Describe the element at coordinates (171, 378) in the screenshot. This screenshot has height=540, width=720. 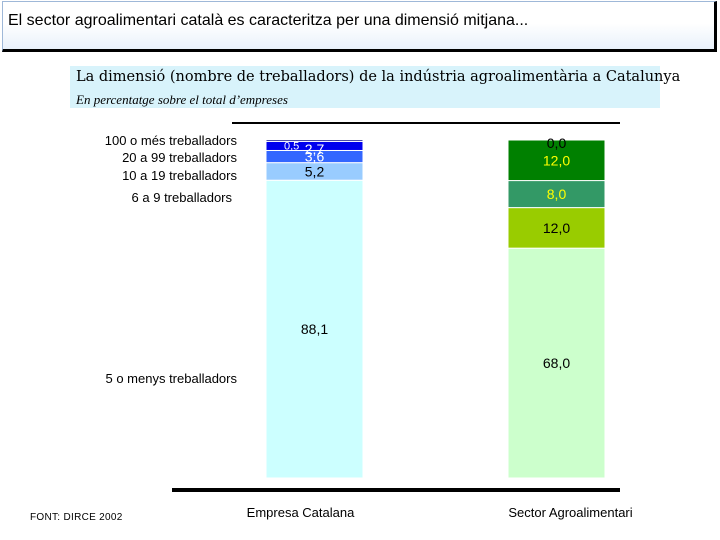
I see `legend-label: 5 o menys treballadors` at that location.